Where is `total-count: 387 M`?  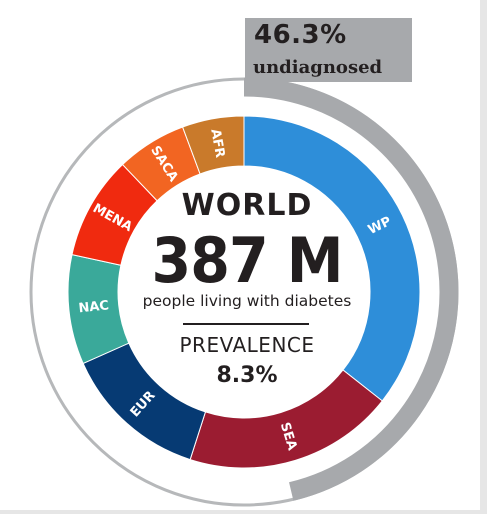
total-count: 387 M is located at coordinates (247, 260).